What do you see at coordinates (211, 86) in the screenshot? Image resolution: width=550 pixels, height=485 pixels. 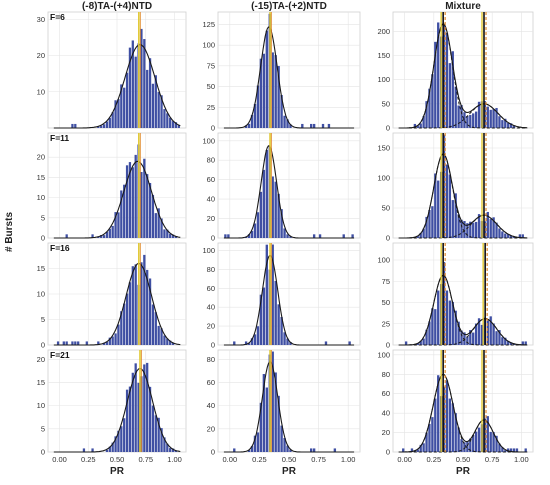 I see `y-tick-label: 50` at bounding box center [211, 86].